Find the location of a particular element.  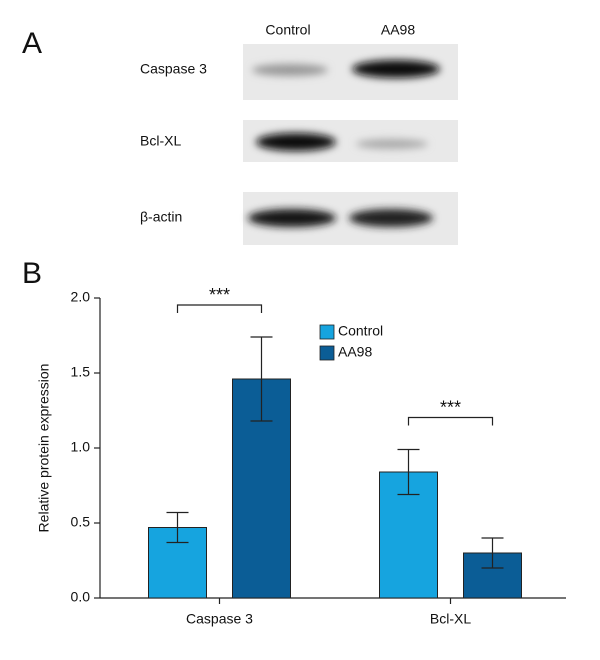

blot-row-label: β-actin is located at coordinates (161, 217).